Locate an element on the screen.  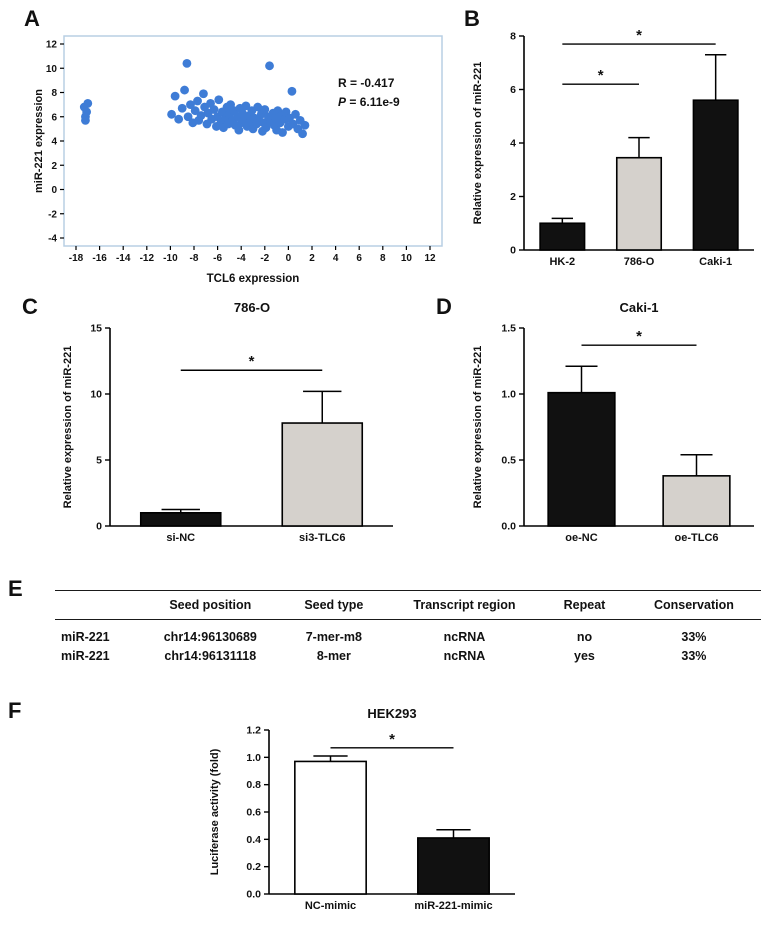
svg-text: 1.2 is located at coordinates (253, 731).